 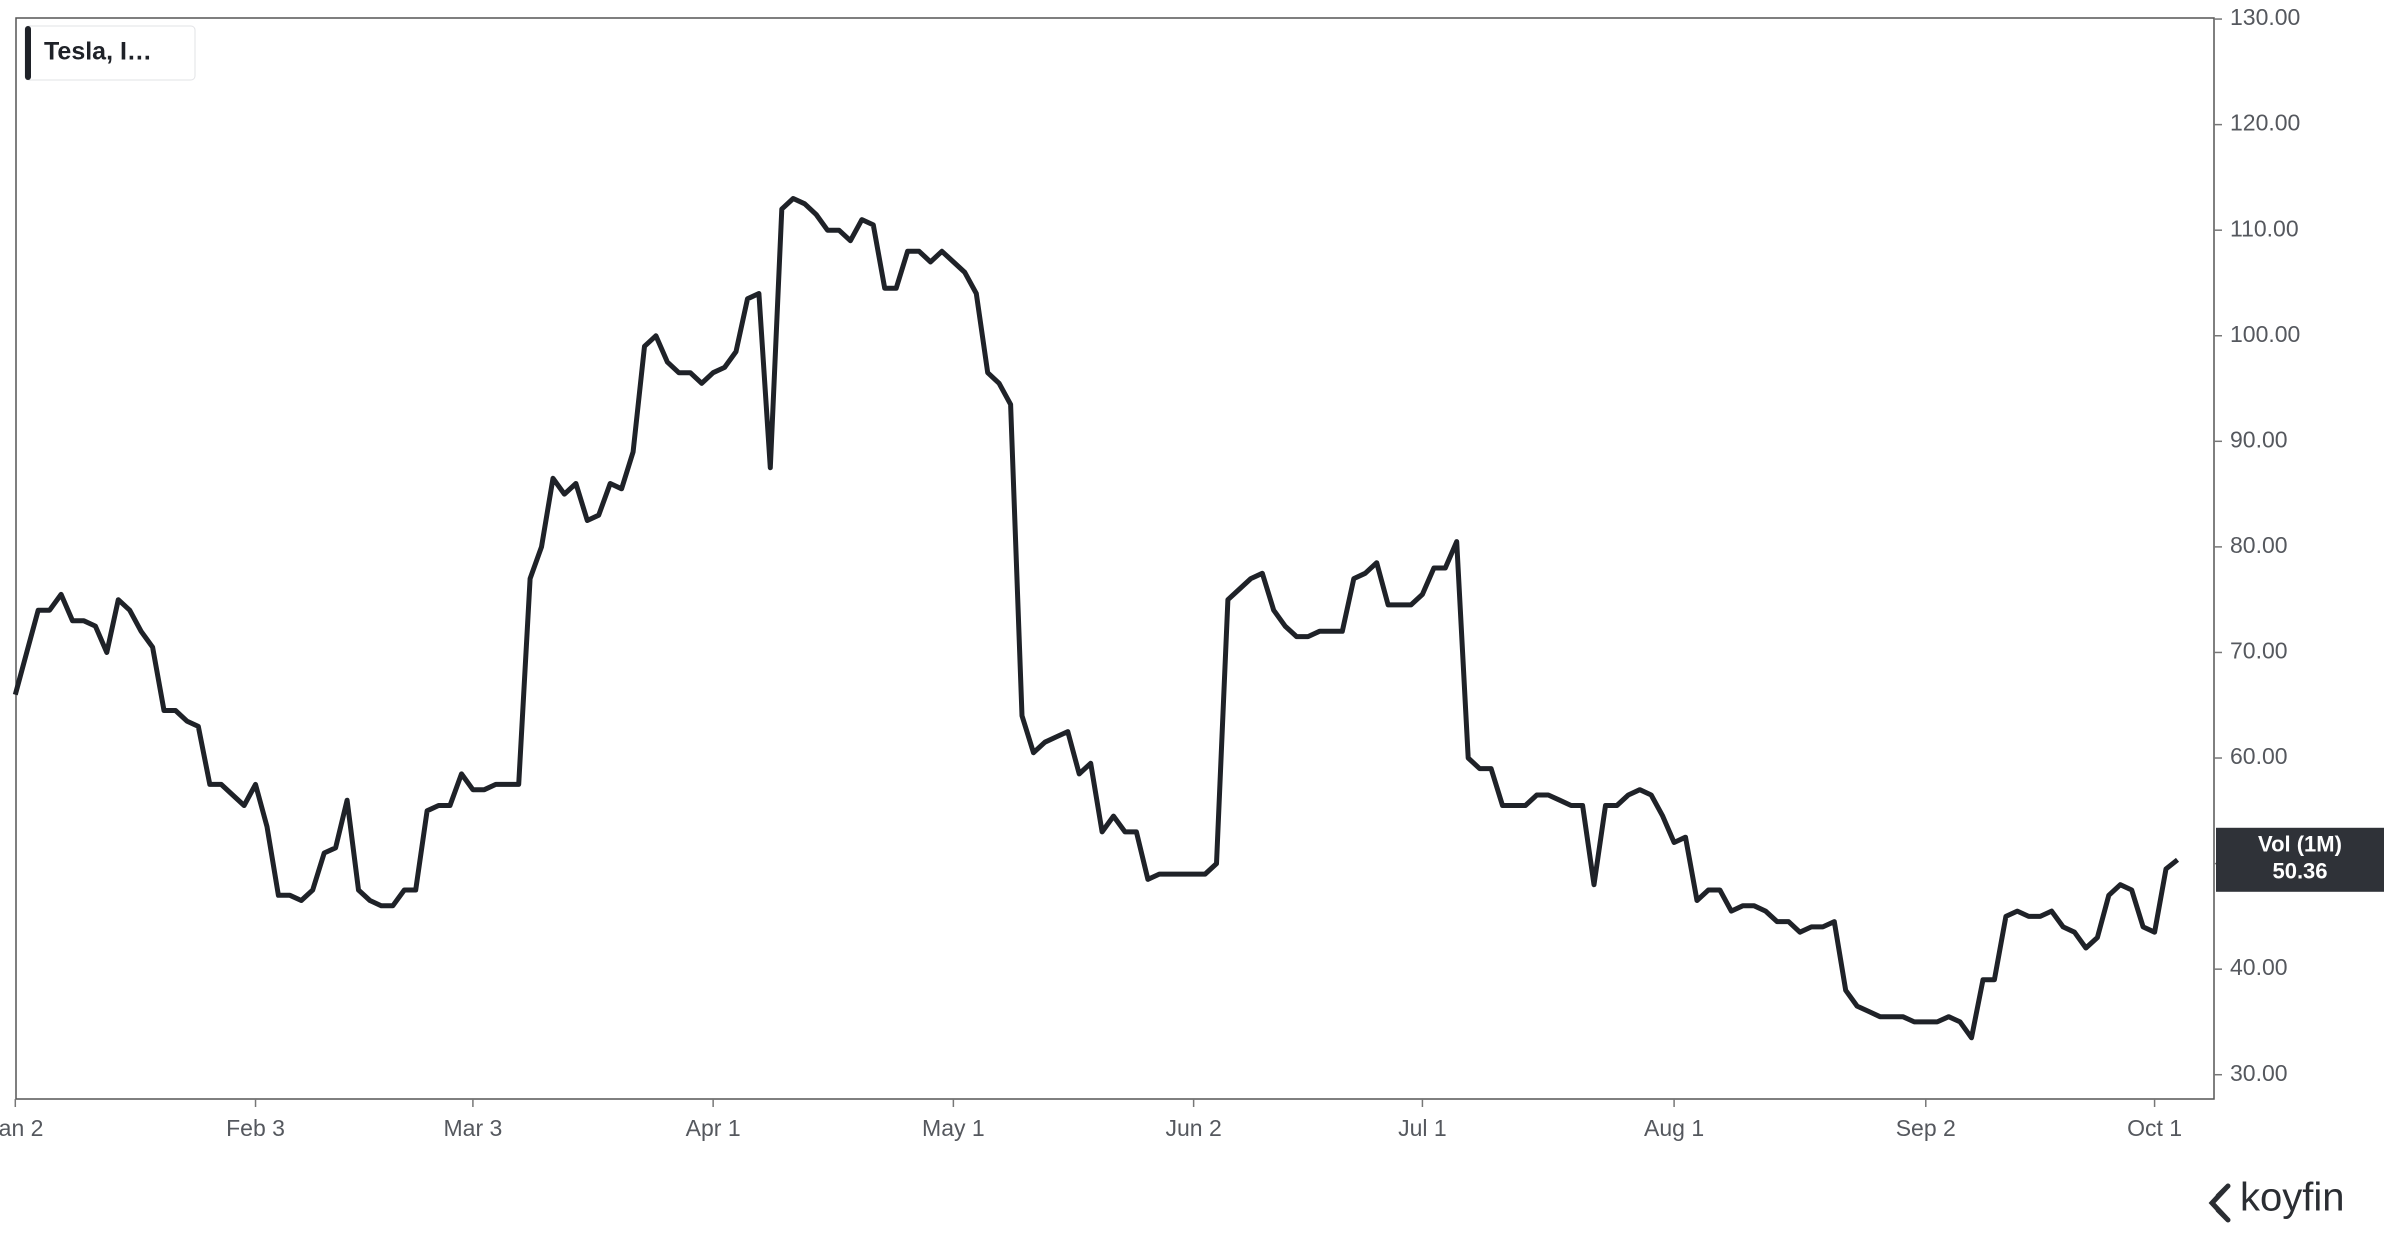 What do you see at coordinates (2154, 1128) in the screenshot?
I see `x-tick-label: Oct 1` at bounding box center [2154, 1128].